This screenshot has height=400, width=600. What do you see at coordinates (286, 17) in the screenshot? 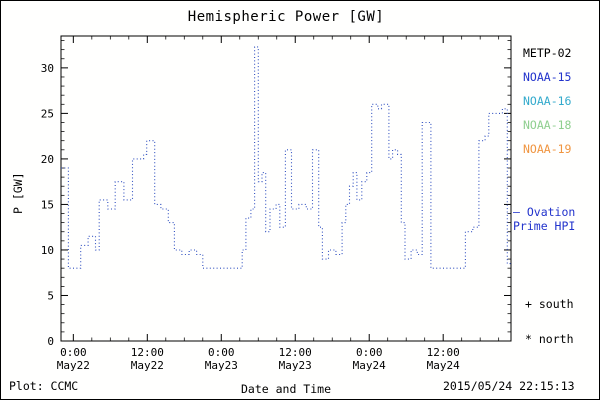
I see `chart-title: Hemispheric Power [GW]` at bounding box center [286, 17].